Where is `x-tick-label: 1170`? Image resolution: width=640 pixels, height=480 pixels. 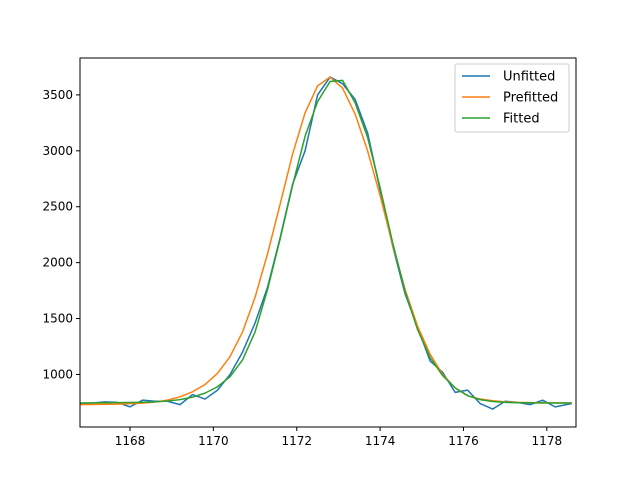 x-tick-label: 1170 is located at coordinates (213, 441).